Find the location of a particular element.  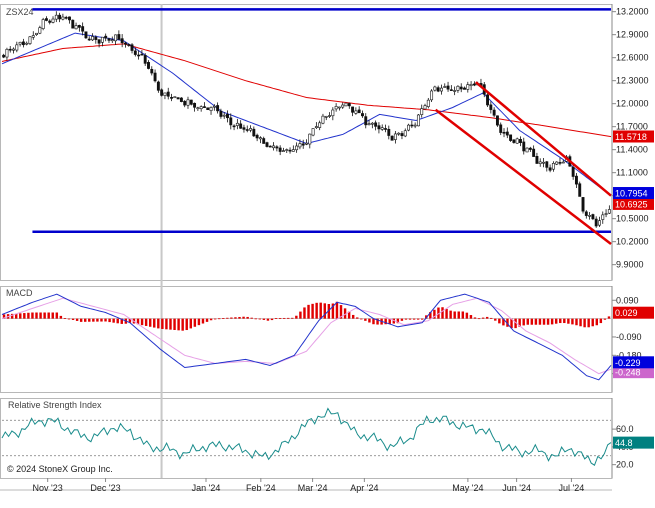

rsi-line is located at coordinates (306, 436).